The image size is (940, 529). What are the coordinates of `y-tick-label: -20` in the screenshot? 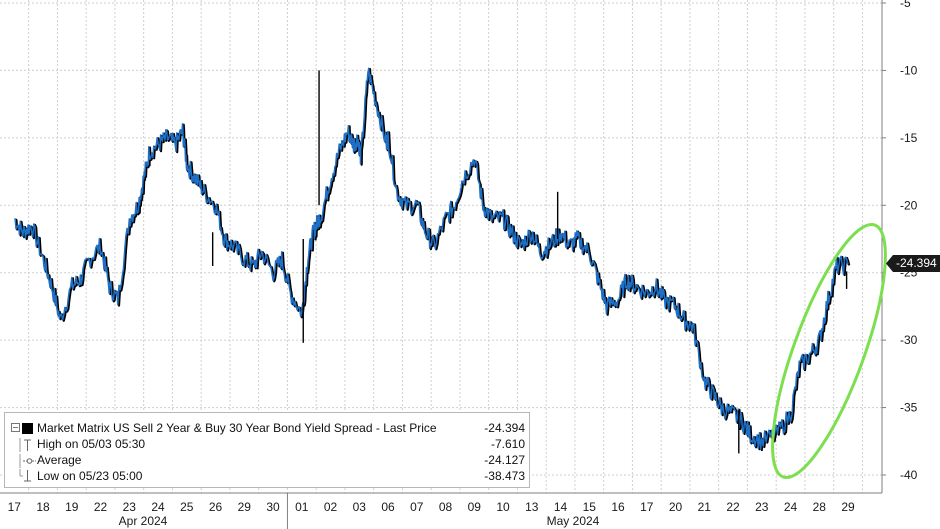 It's located at (909, 205).